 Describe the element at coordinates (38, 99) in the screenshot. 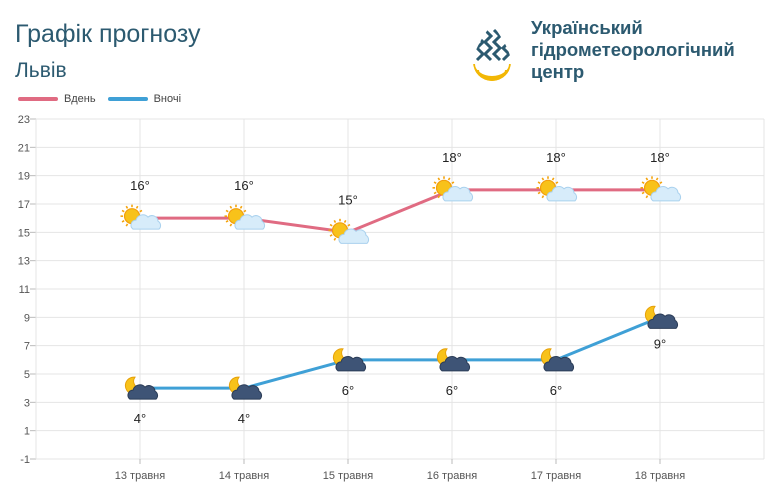

I see `legend-swatch-day` at that location.